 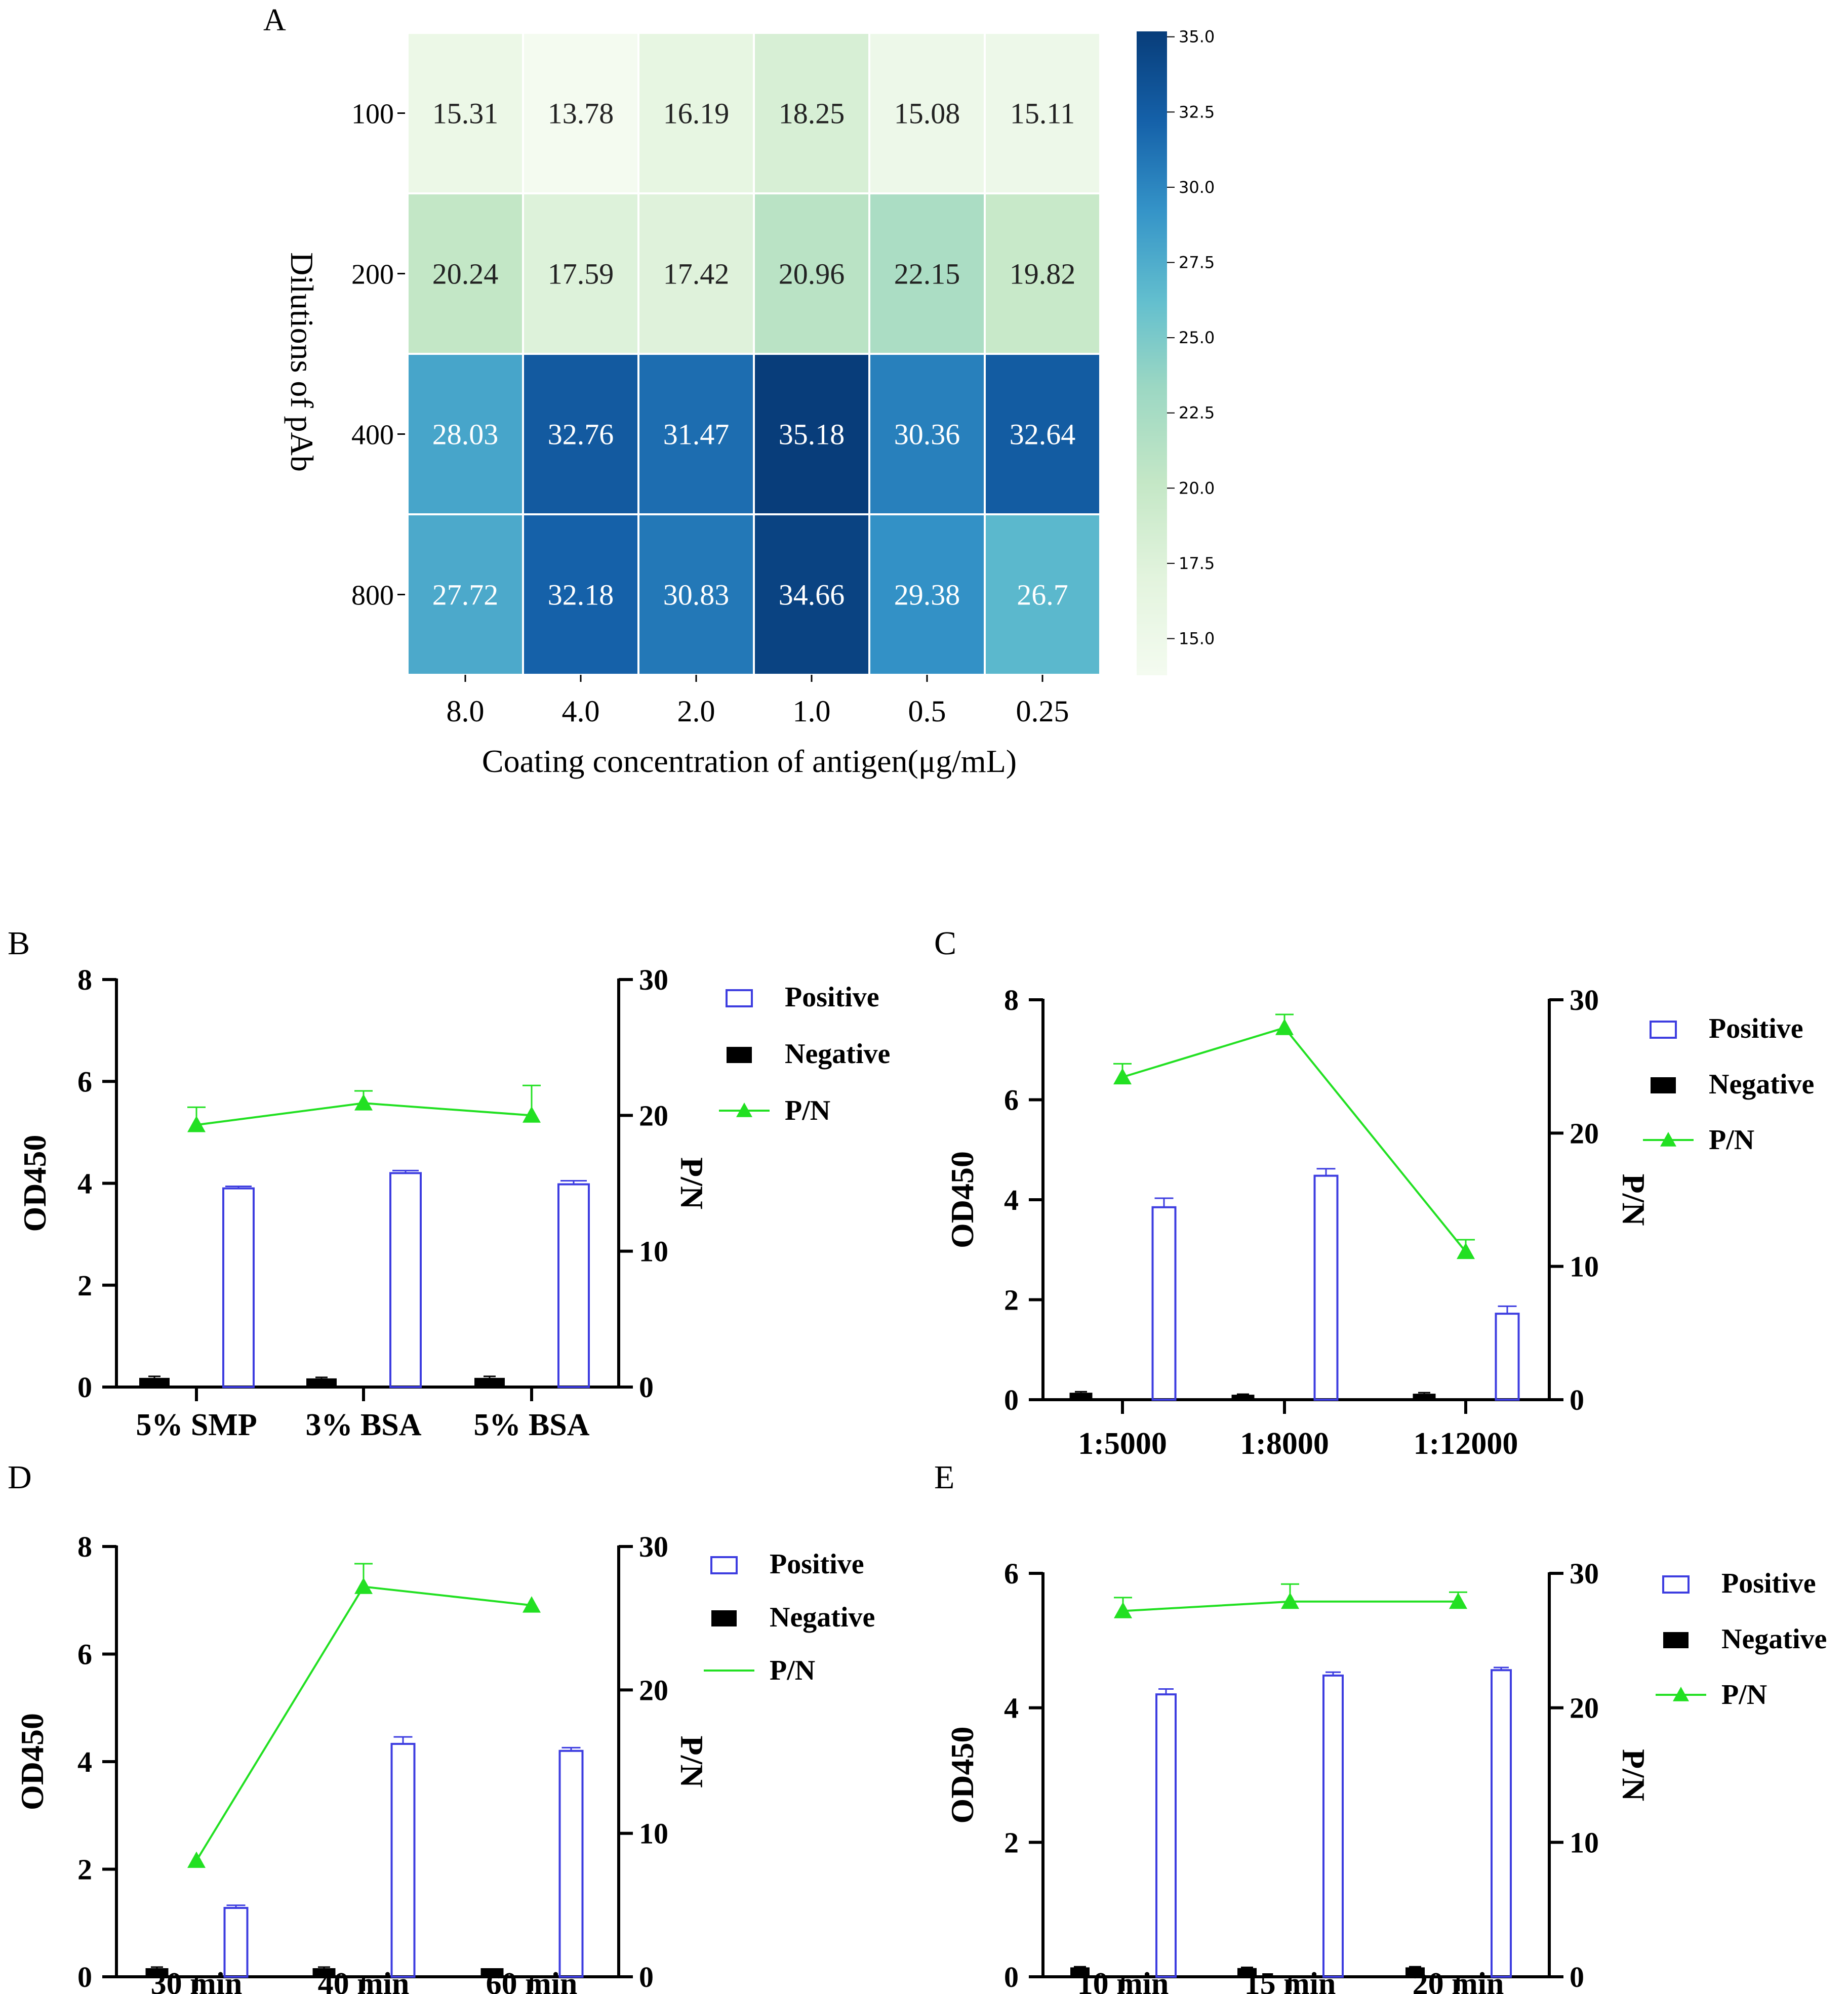 I want to click on left-y-tick-label: 2, so click(x=1011, y=1300).